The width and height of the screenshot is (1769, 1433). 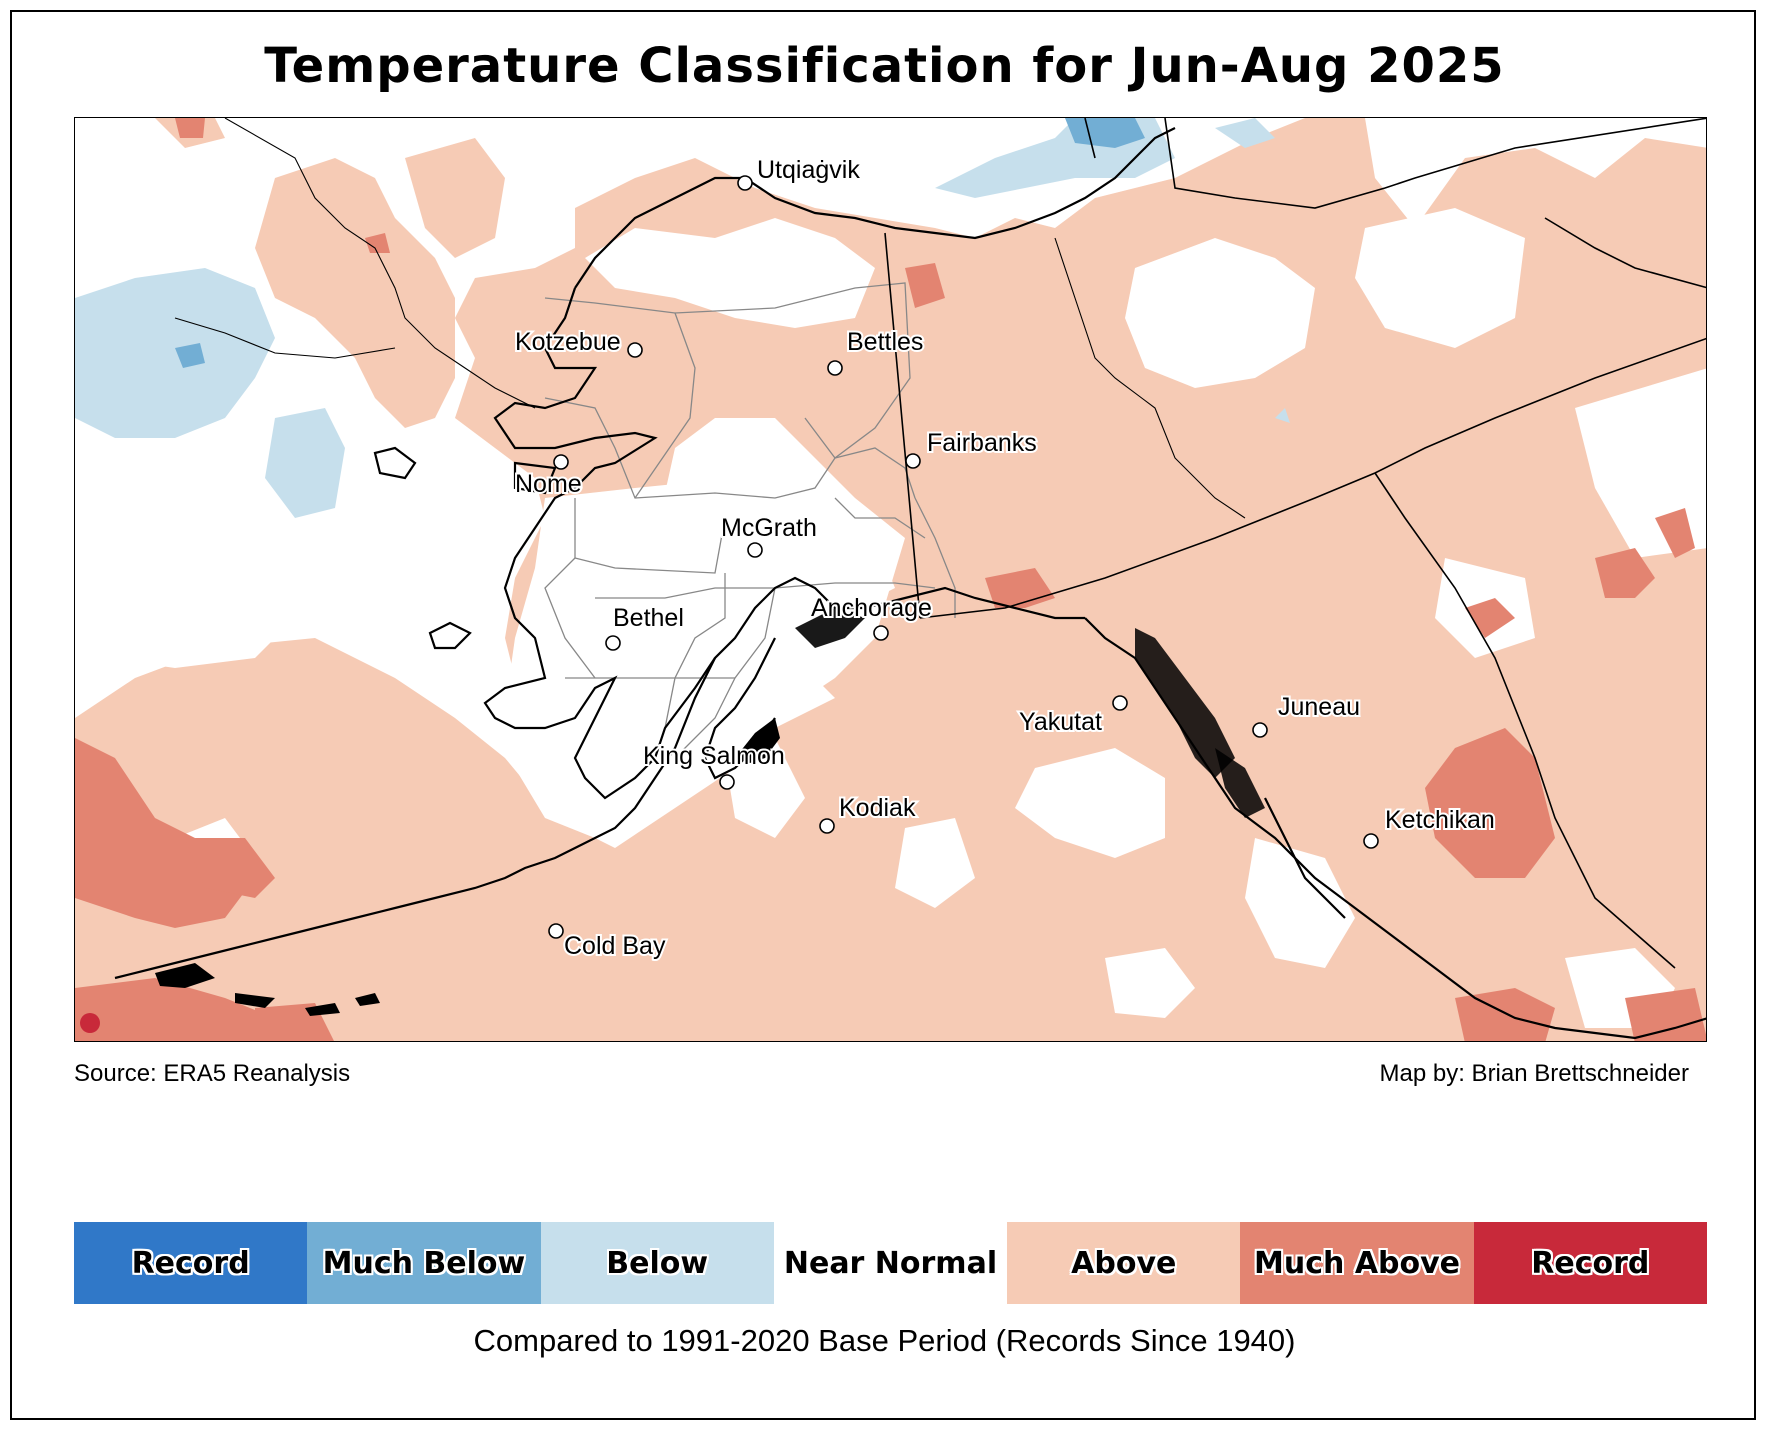 I want to click on city-label: Bettles, so click(x=885, y=342).